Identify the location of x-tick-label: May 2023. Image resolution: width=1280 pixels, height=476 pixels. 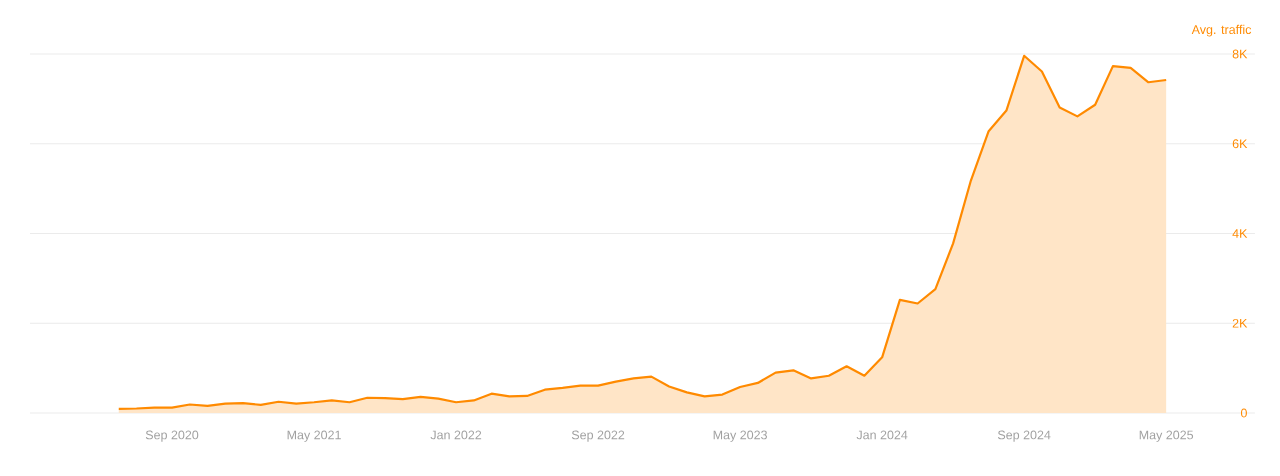
(740, 436).